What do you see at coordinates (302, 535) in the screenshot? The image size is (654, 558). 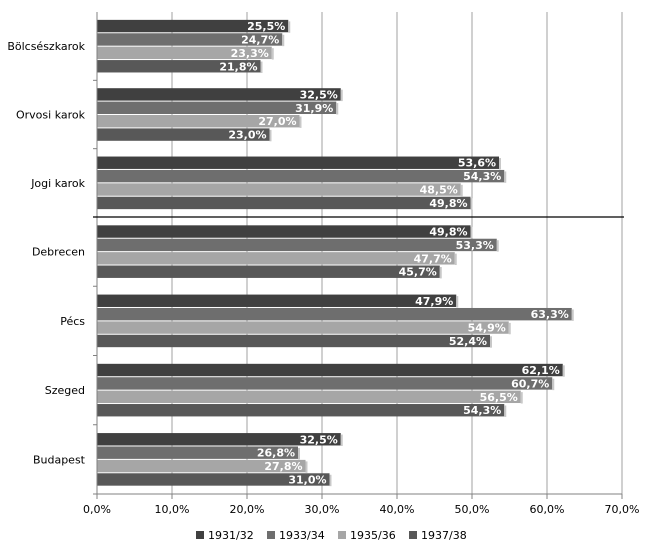 I see `legend-label: 1933/34` at bounding box center [302, 535].